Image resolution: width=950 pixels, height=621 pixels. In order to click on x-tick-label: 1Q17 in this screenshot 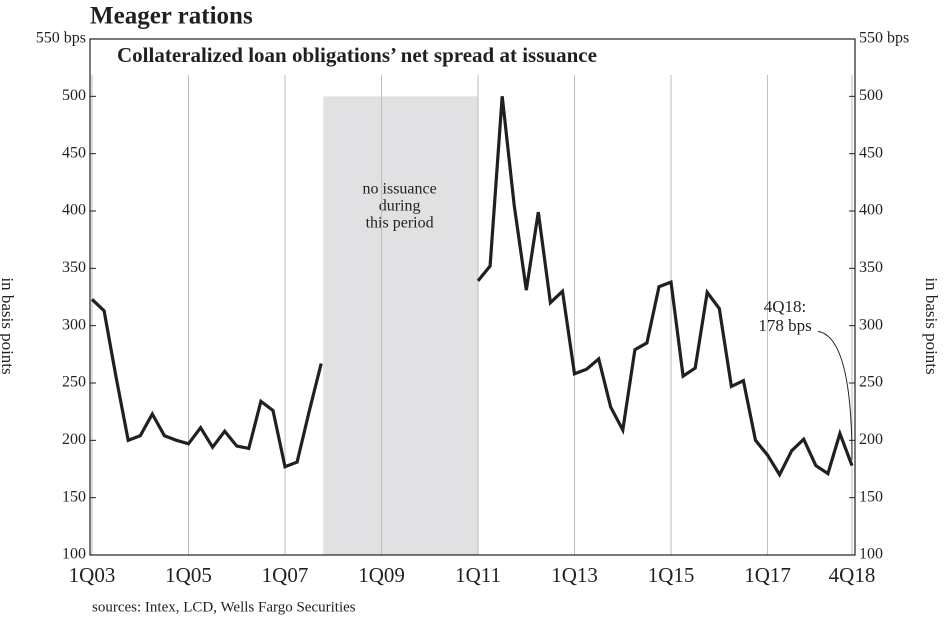, I will do `click(767, 575)`.